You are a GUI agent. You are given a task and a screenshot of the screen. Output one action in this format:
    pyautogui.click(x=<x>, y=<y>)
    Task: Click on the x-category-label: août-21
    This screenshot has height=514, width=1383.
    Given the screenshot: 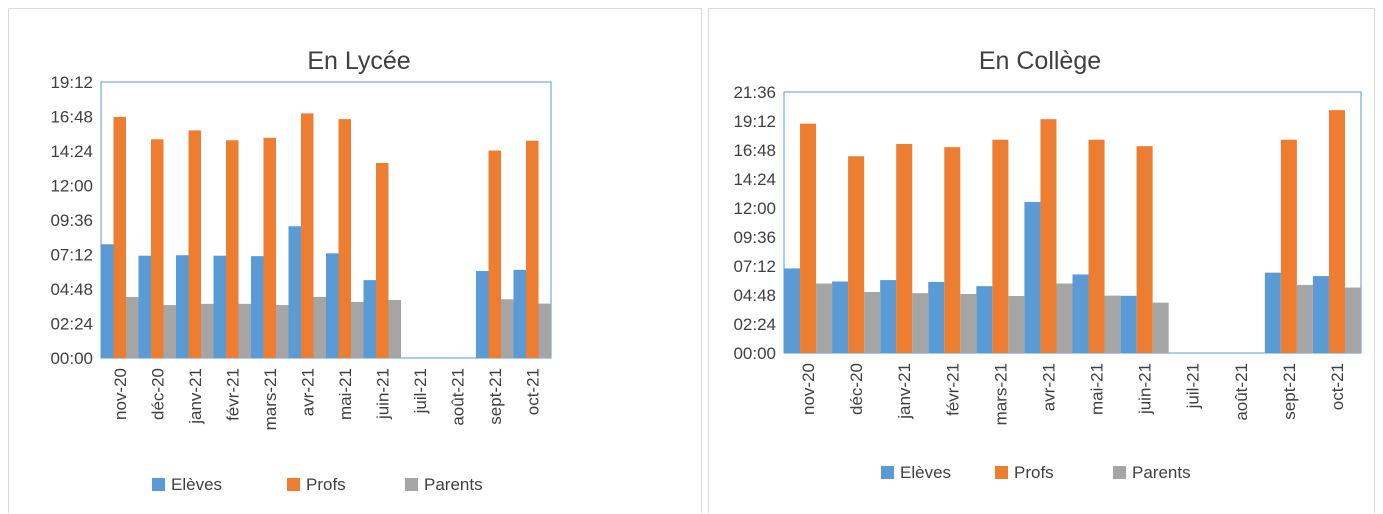 What is the action you would take?
    pyautogui.click(x=1241, y=392)
    